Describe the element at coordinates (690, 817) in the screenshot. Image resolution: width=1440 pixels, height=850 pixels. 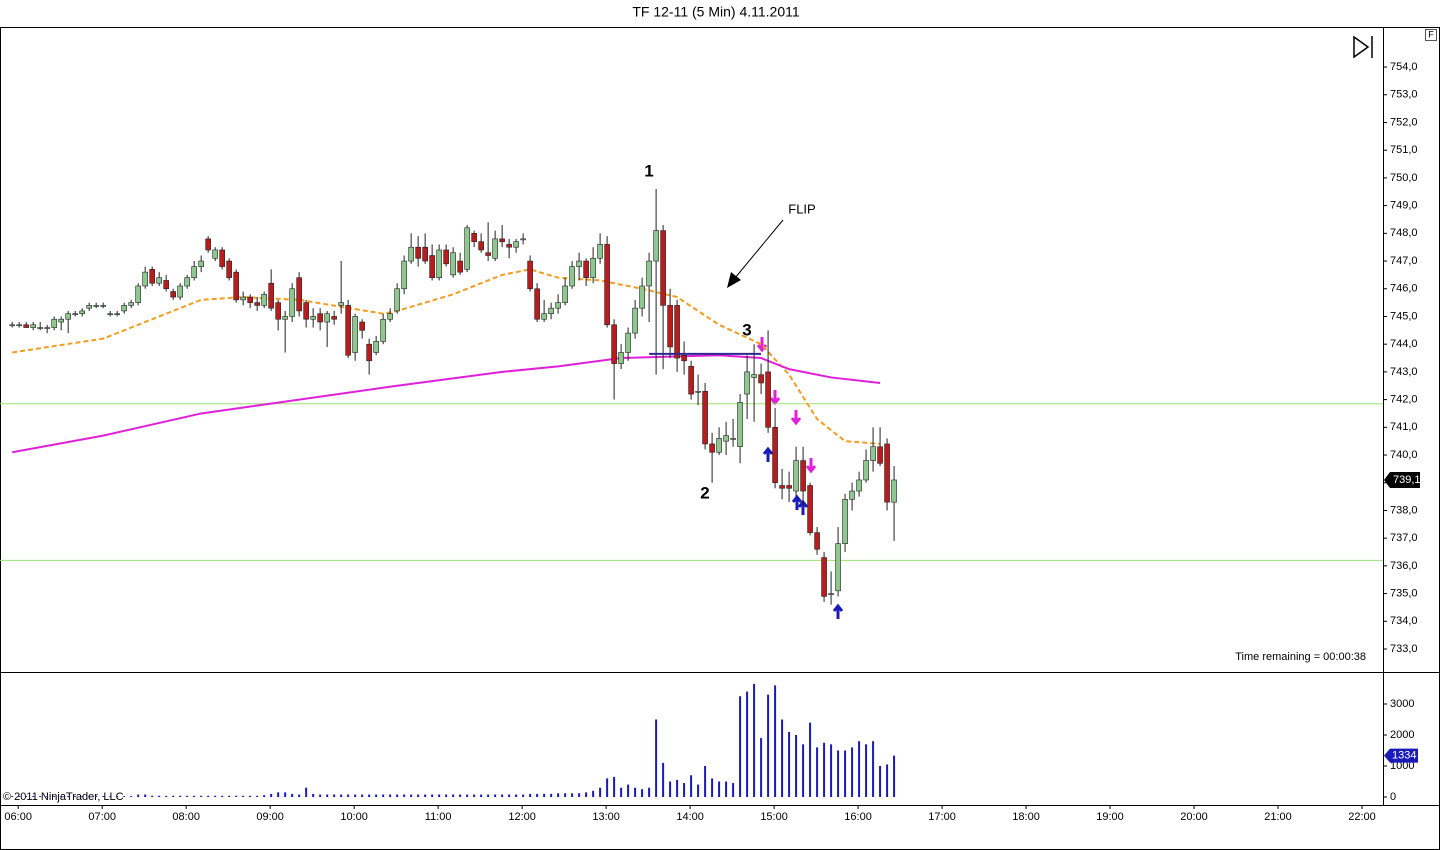
I see `x-tick-label: 14:00` at that location.